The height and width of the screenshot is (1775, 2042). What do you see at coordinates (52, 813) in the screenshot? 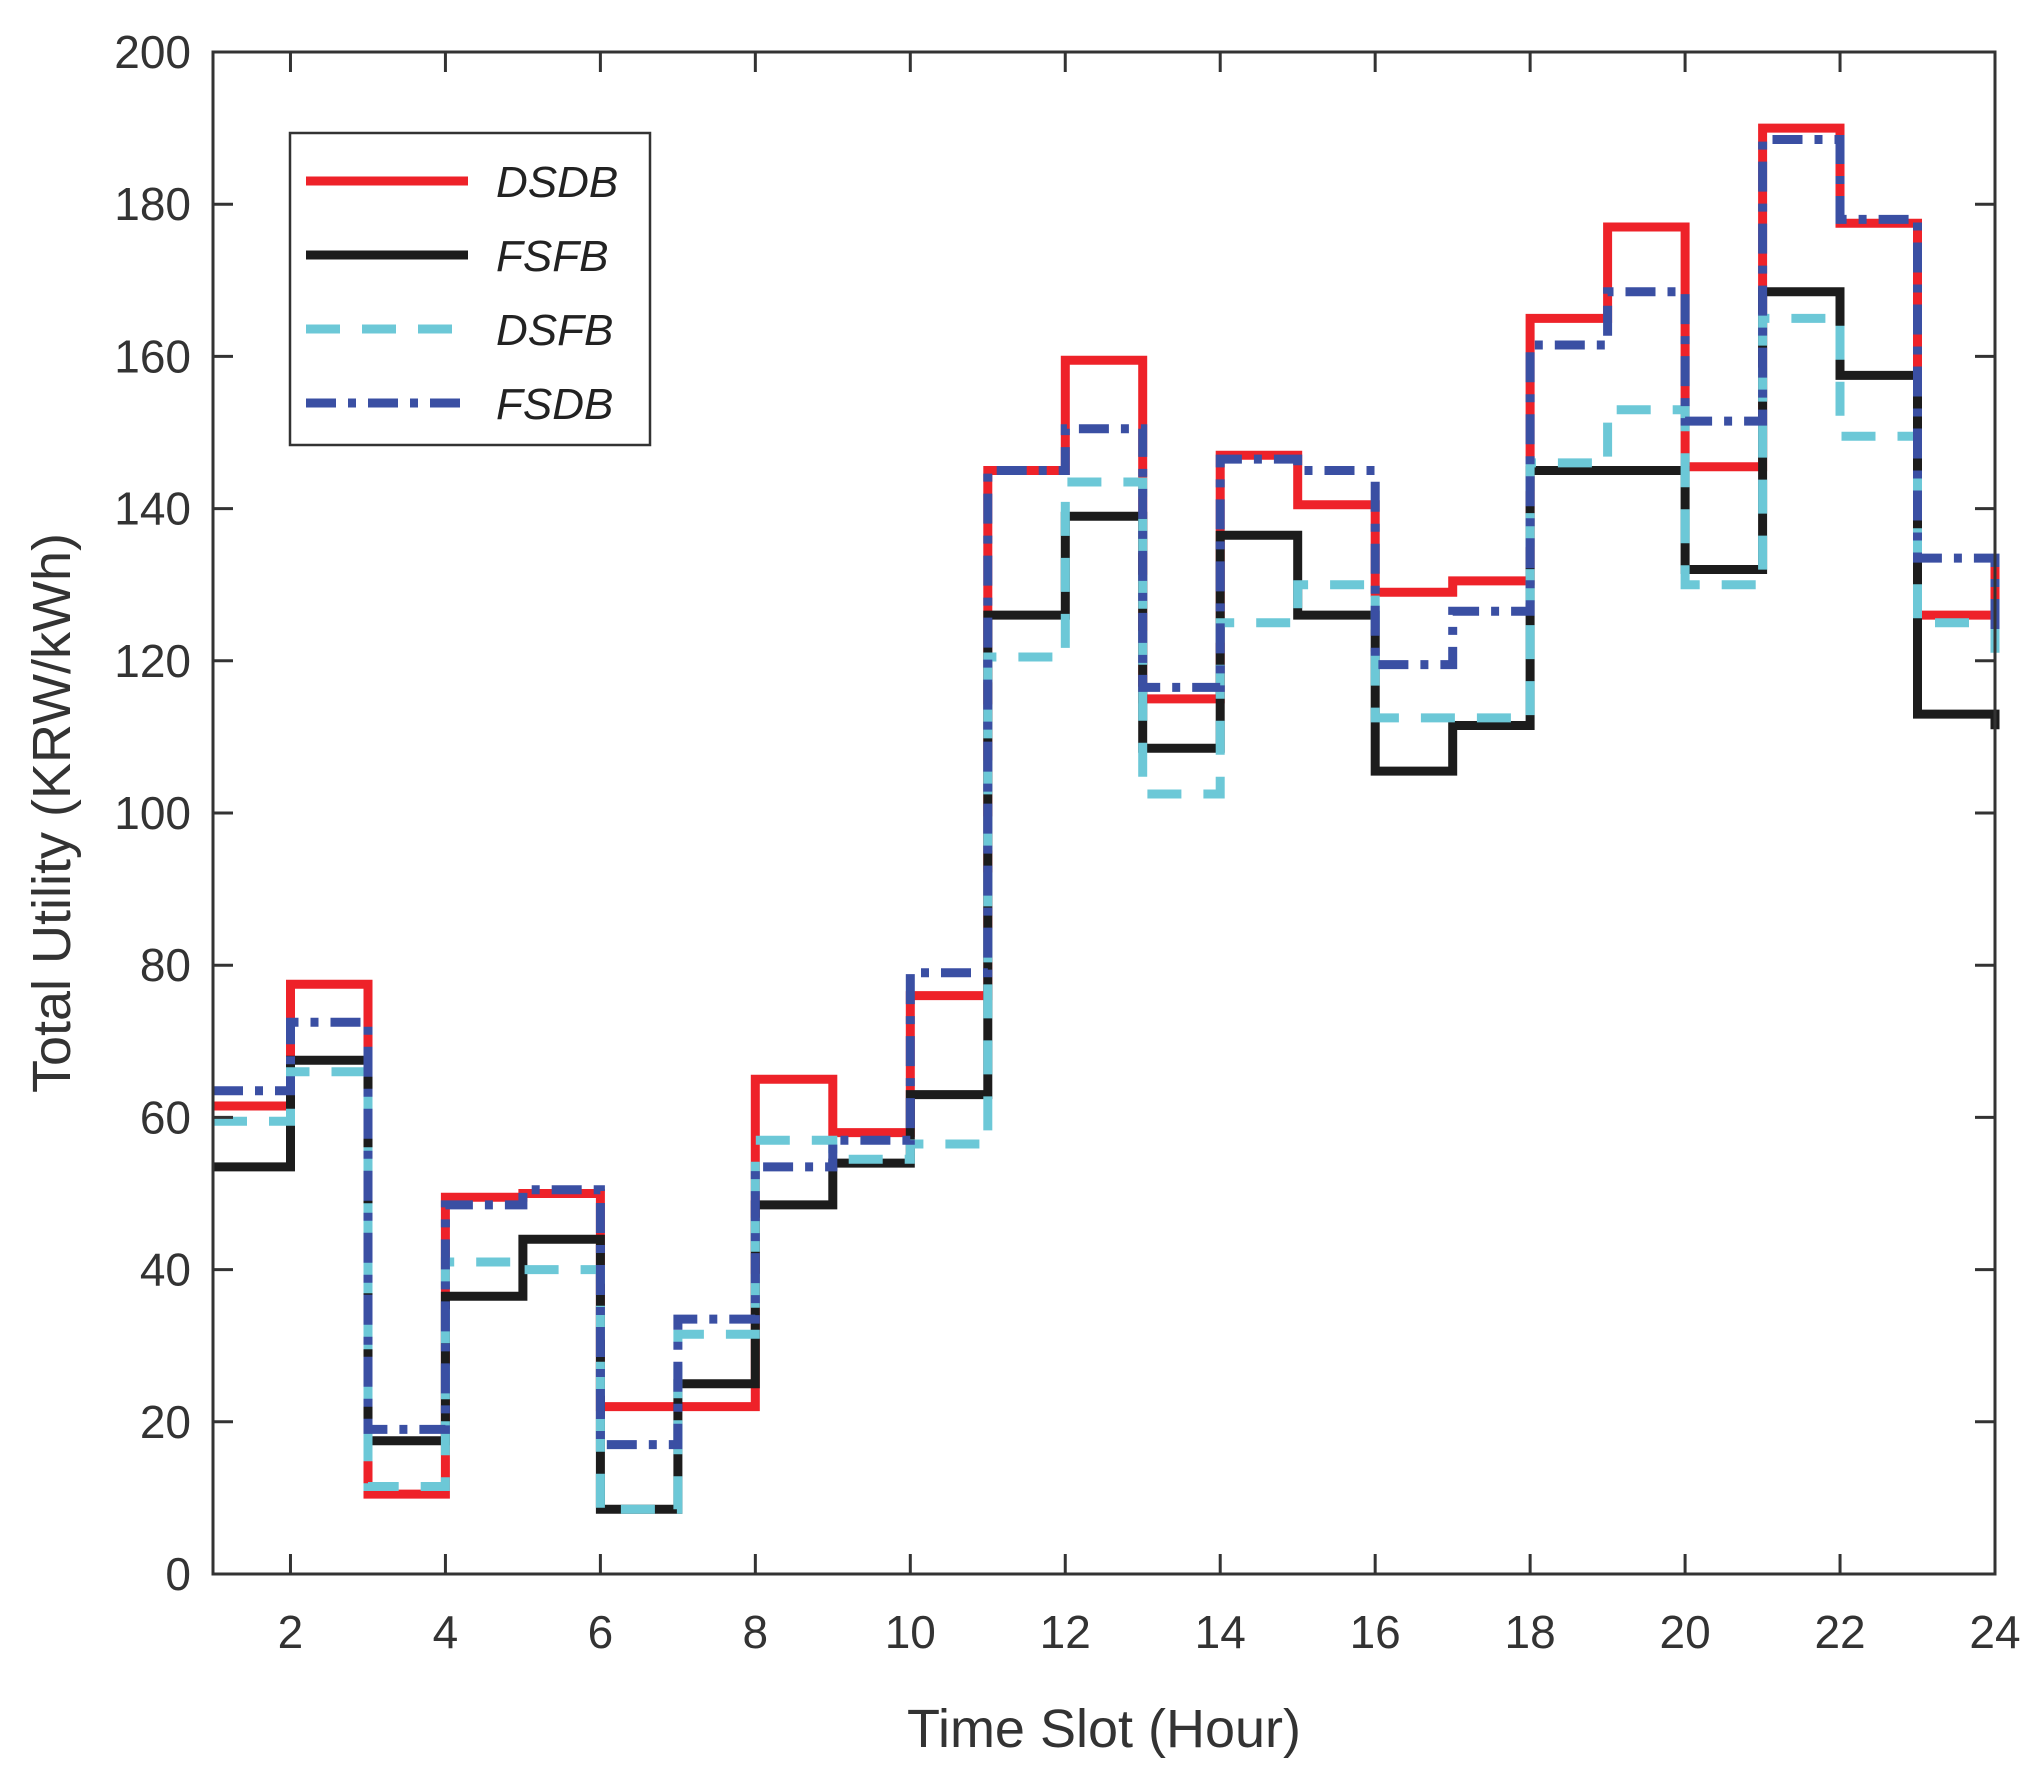
I see `y-axis-title: Total Utility (KRW/kWh)` at bounding box center [52, 813].